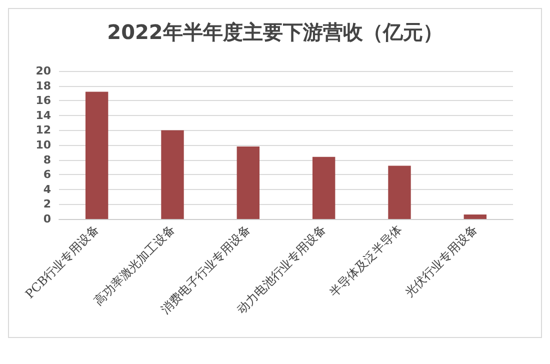 The height and width of the screenshot is (364, 550). I want to click on x-tick-label: 半导体及泛半导体, so click(365, 261).